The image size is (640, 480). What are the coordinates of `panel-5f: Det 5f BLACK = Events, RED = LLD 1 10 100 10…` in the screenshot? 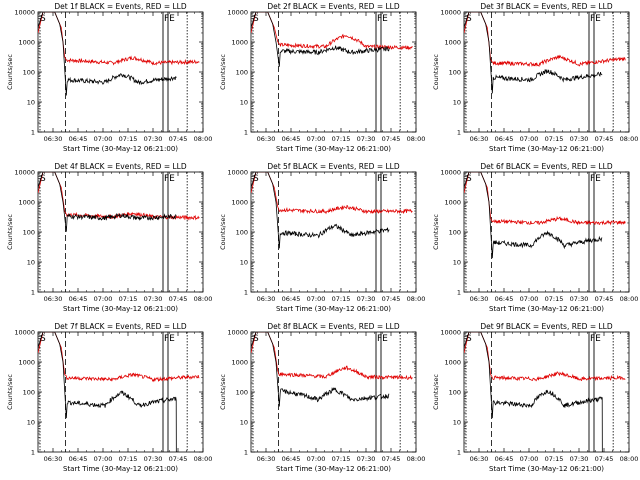 It's located at (322, 237).